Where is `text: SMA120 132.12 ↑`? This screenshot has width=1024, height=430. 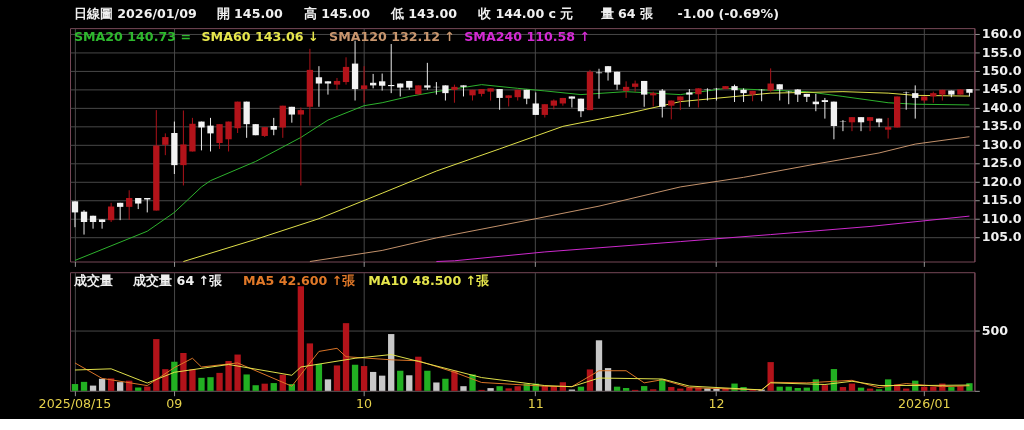 text: SMA120 132.12 ↑ is located at coordinates (392, 36).